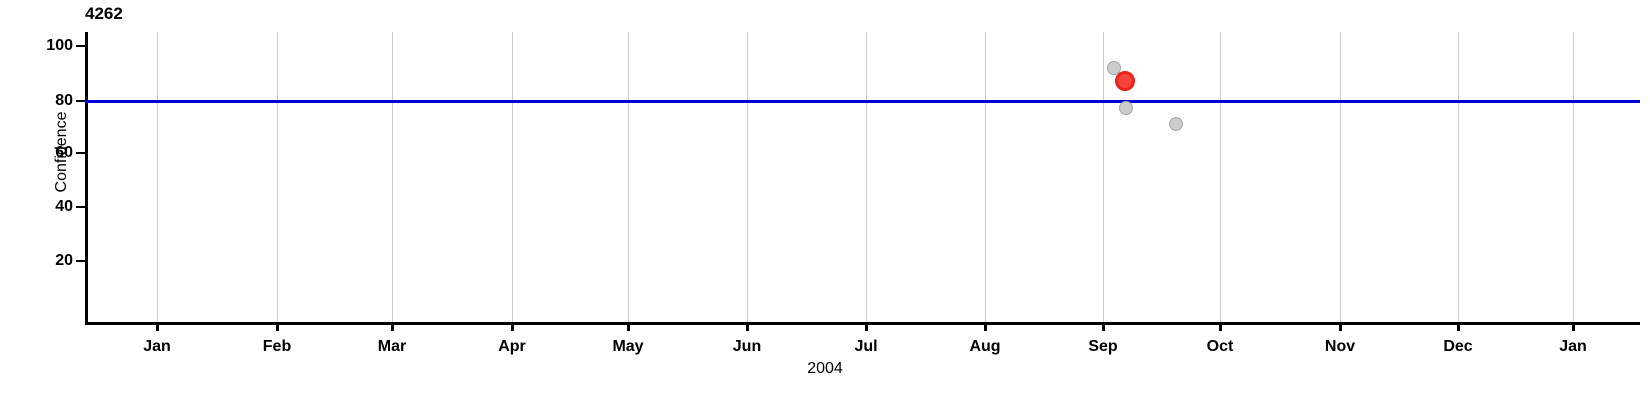 This screenshot has height=400, width=1650. What do you see at coordinates (512, 346) in the screenshot?
I see `x-tick-label: Apr` at bounding box center [512, 346].